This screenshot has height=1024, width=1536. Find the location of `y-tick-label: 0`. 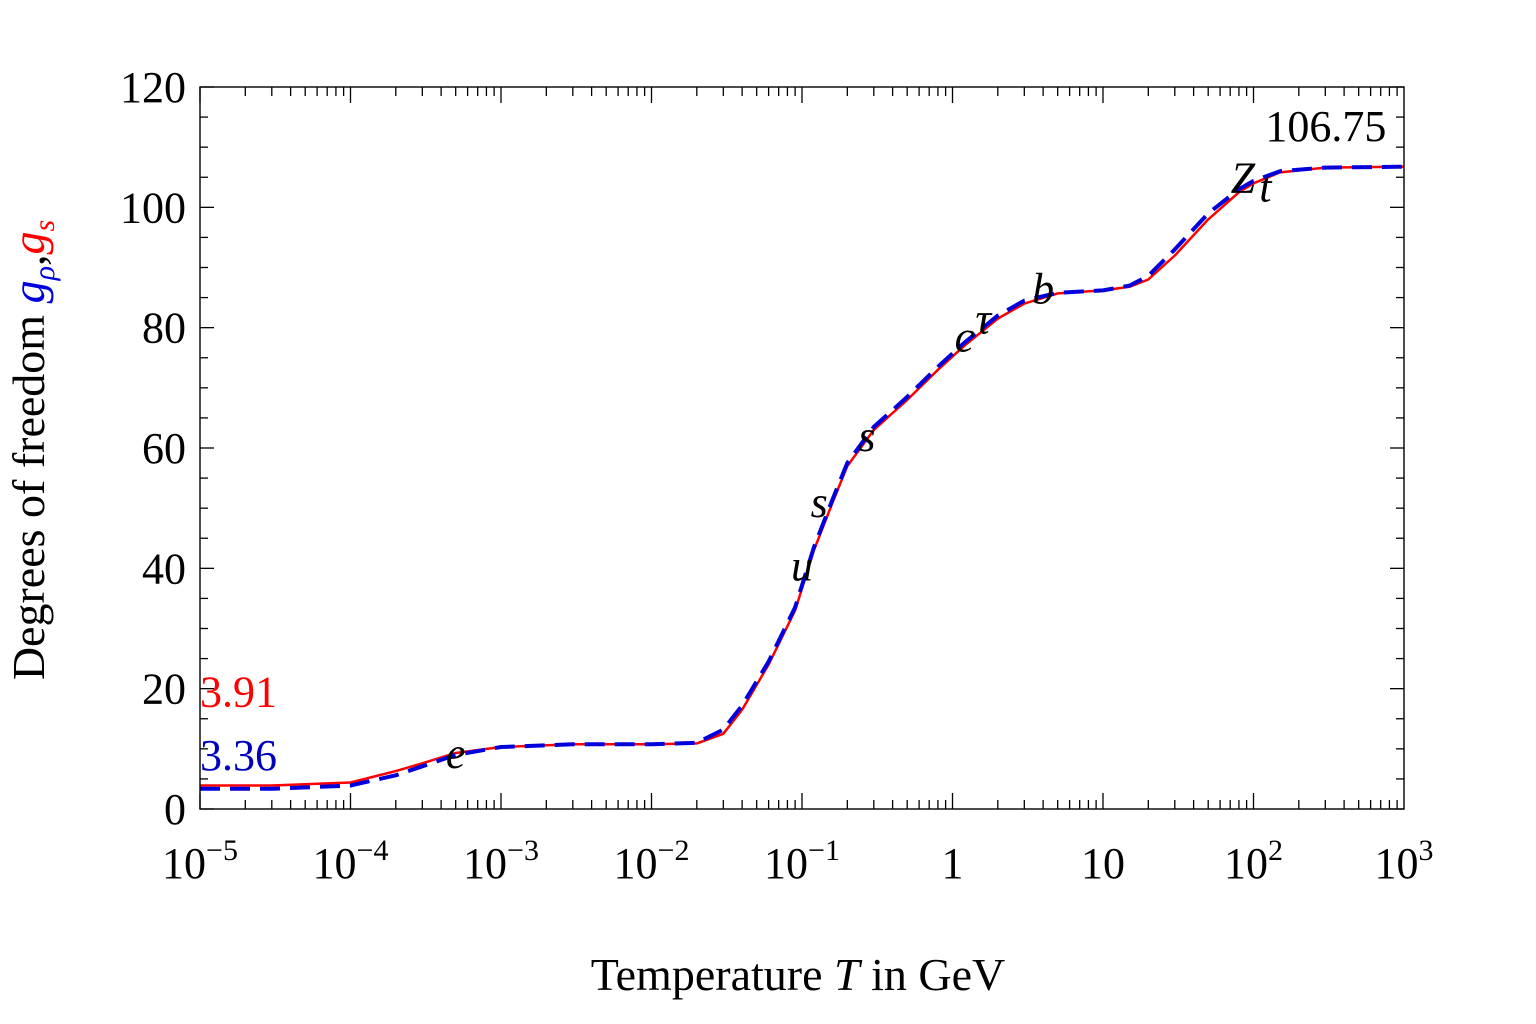

y-tick-label: 0 is located at coordinates (175, 809).